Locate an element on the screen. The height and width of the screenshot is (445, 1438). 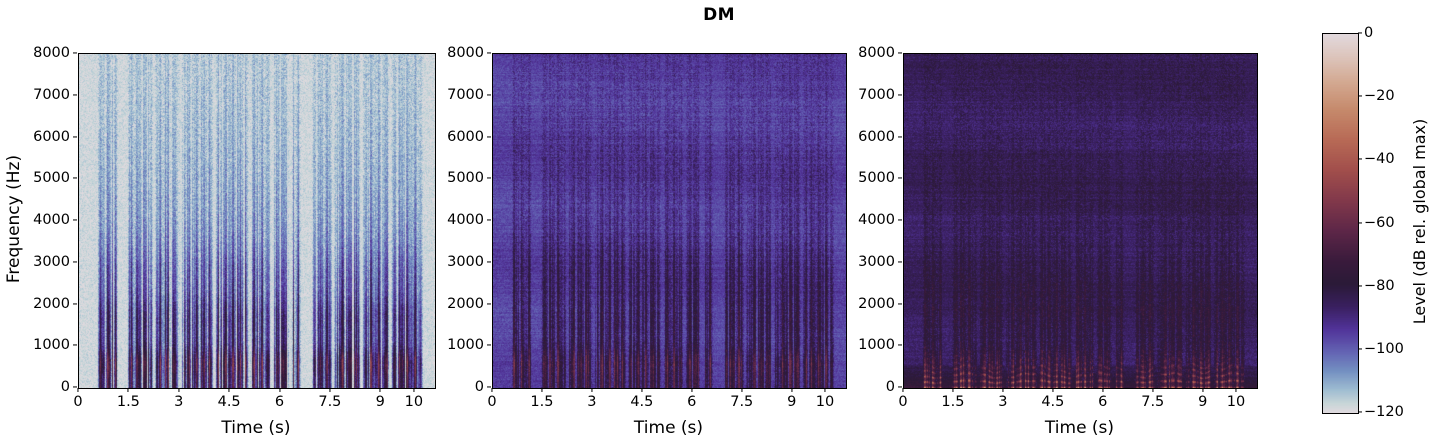
colorbar-tick-label: −20 is located at coordinates (1379, 96).